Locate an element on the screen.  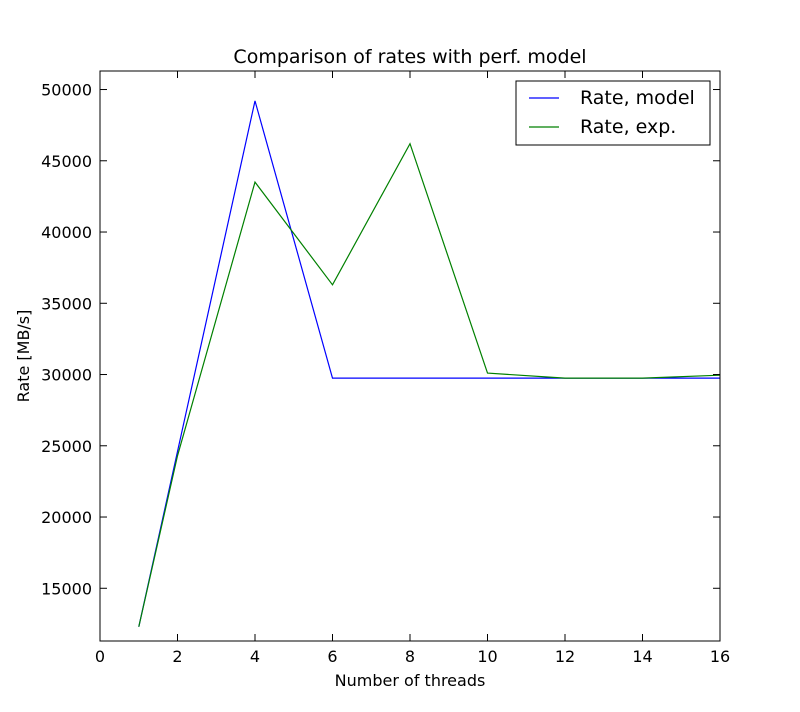
x-tick-label: 16 is located at coordinates (720, 656).